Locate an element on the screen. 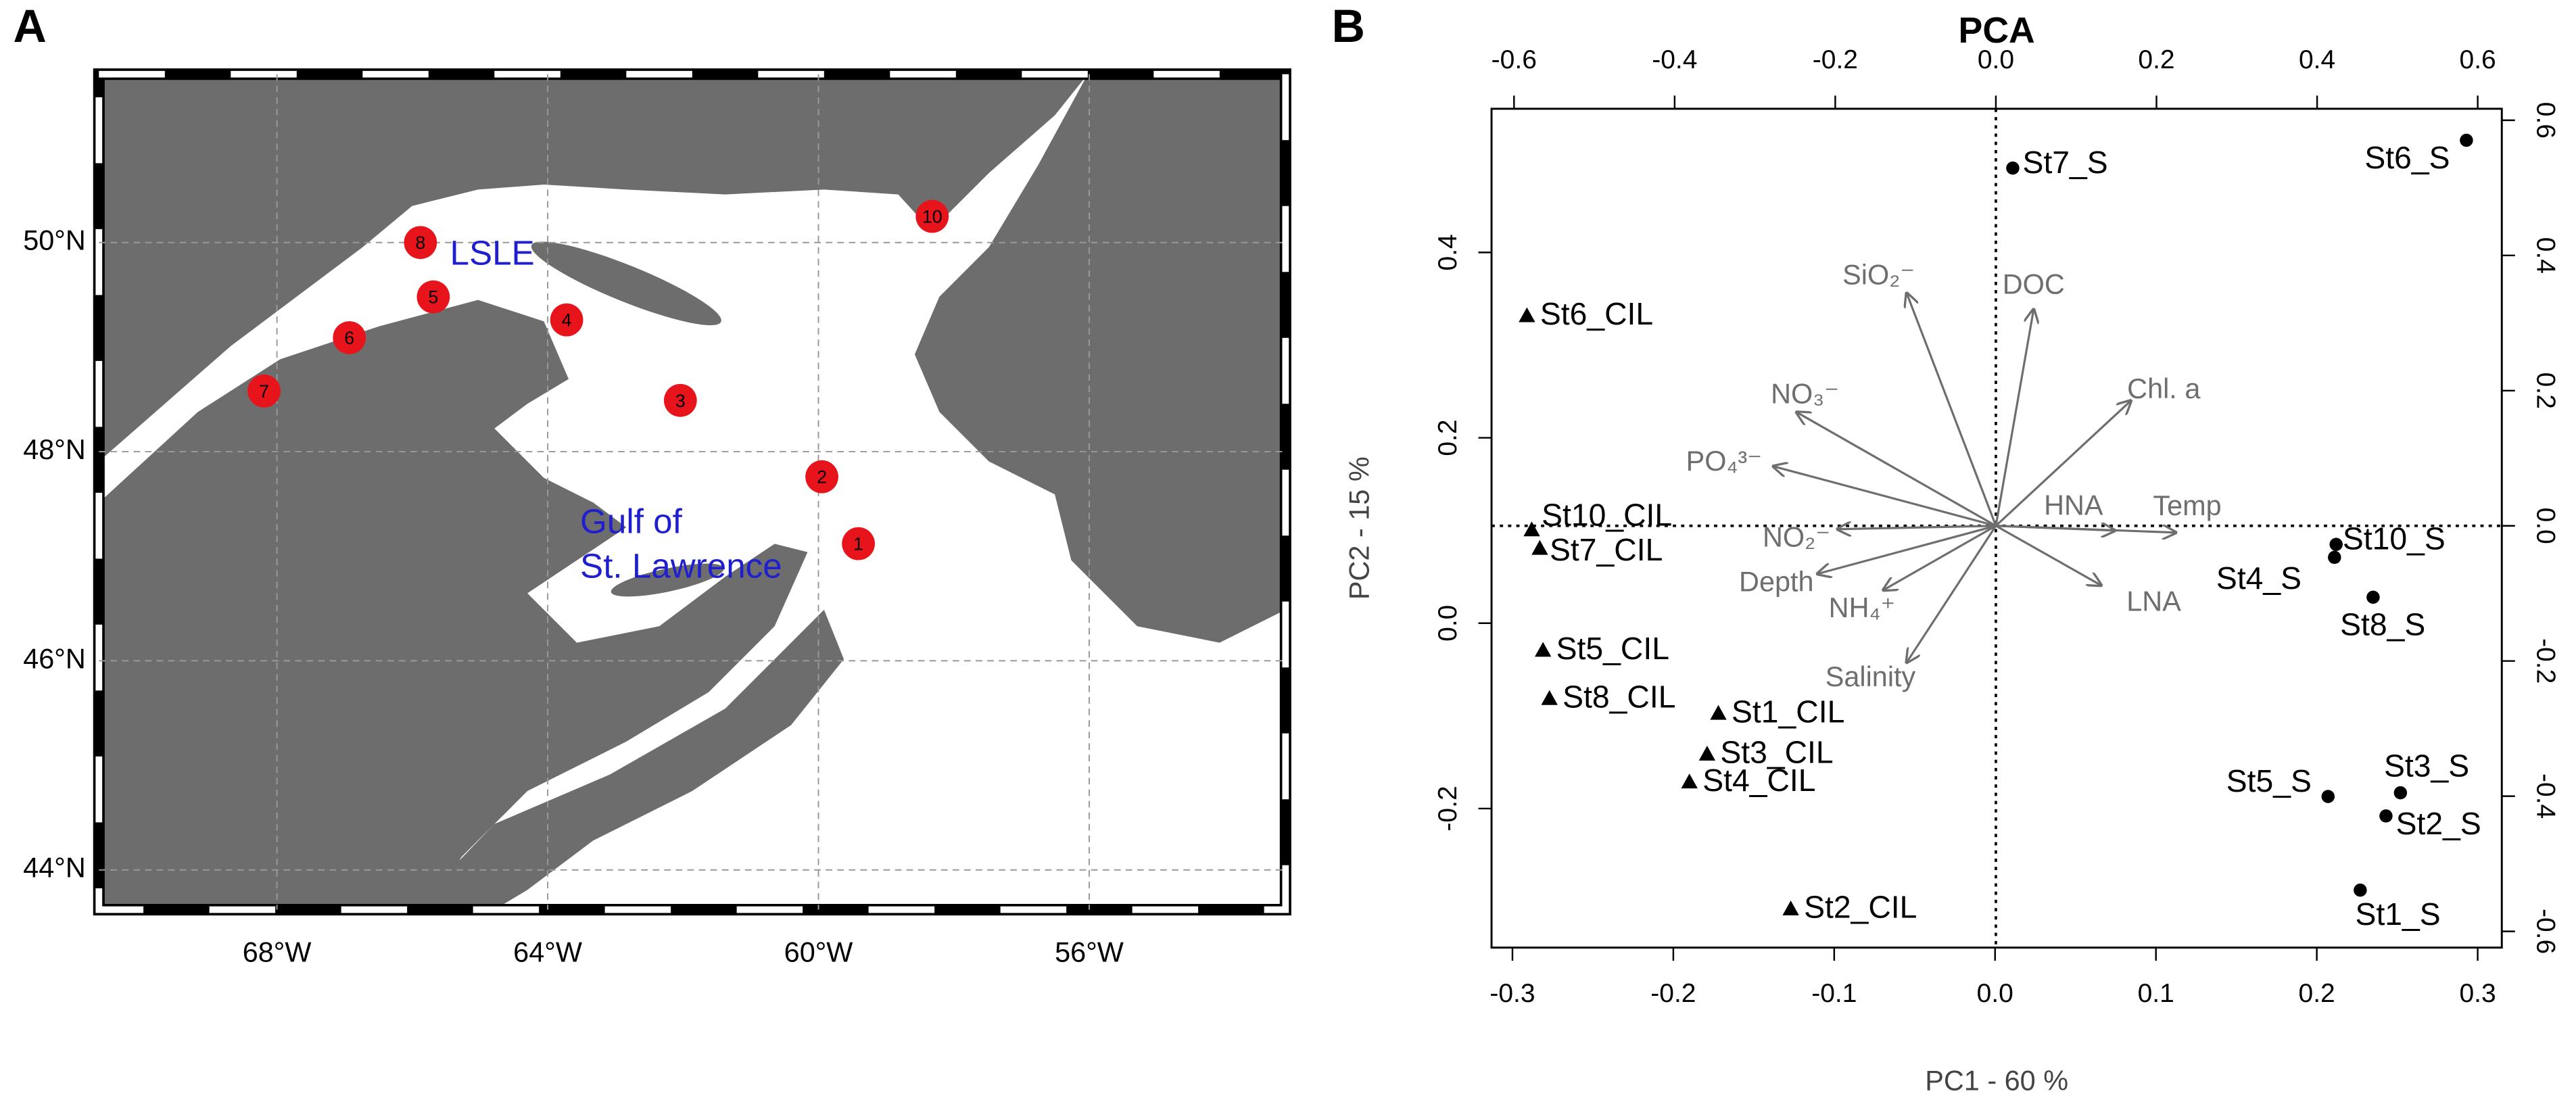 This screenshot has width=2576, height=1102. point-label: St10_CIL is located at coordinates (1607, 514).